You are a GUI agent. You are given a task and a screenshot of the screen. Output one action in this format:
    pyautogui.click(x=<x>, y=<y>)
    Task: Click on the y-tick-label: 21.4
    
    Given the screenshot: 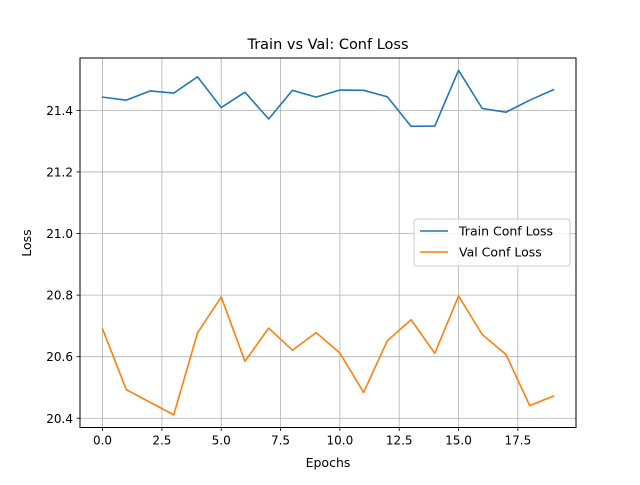 What is the action you would take?
    pyautogui.click(x=59, y=111)
    